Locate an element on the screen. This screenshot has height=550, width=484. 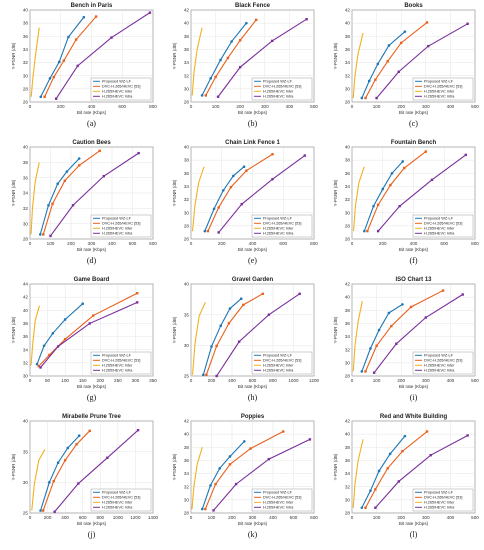
chart-title: Red and White Building is located at coordinates (414, 417).